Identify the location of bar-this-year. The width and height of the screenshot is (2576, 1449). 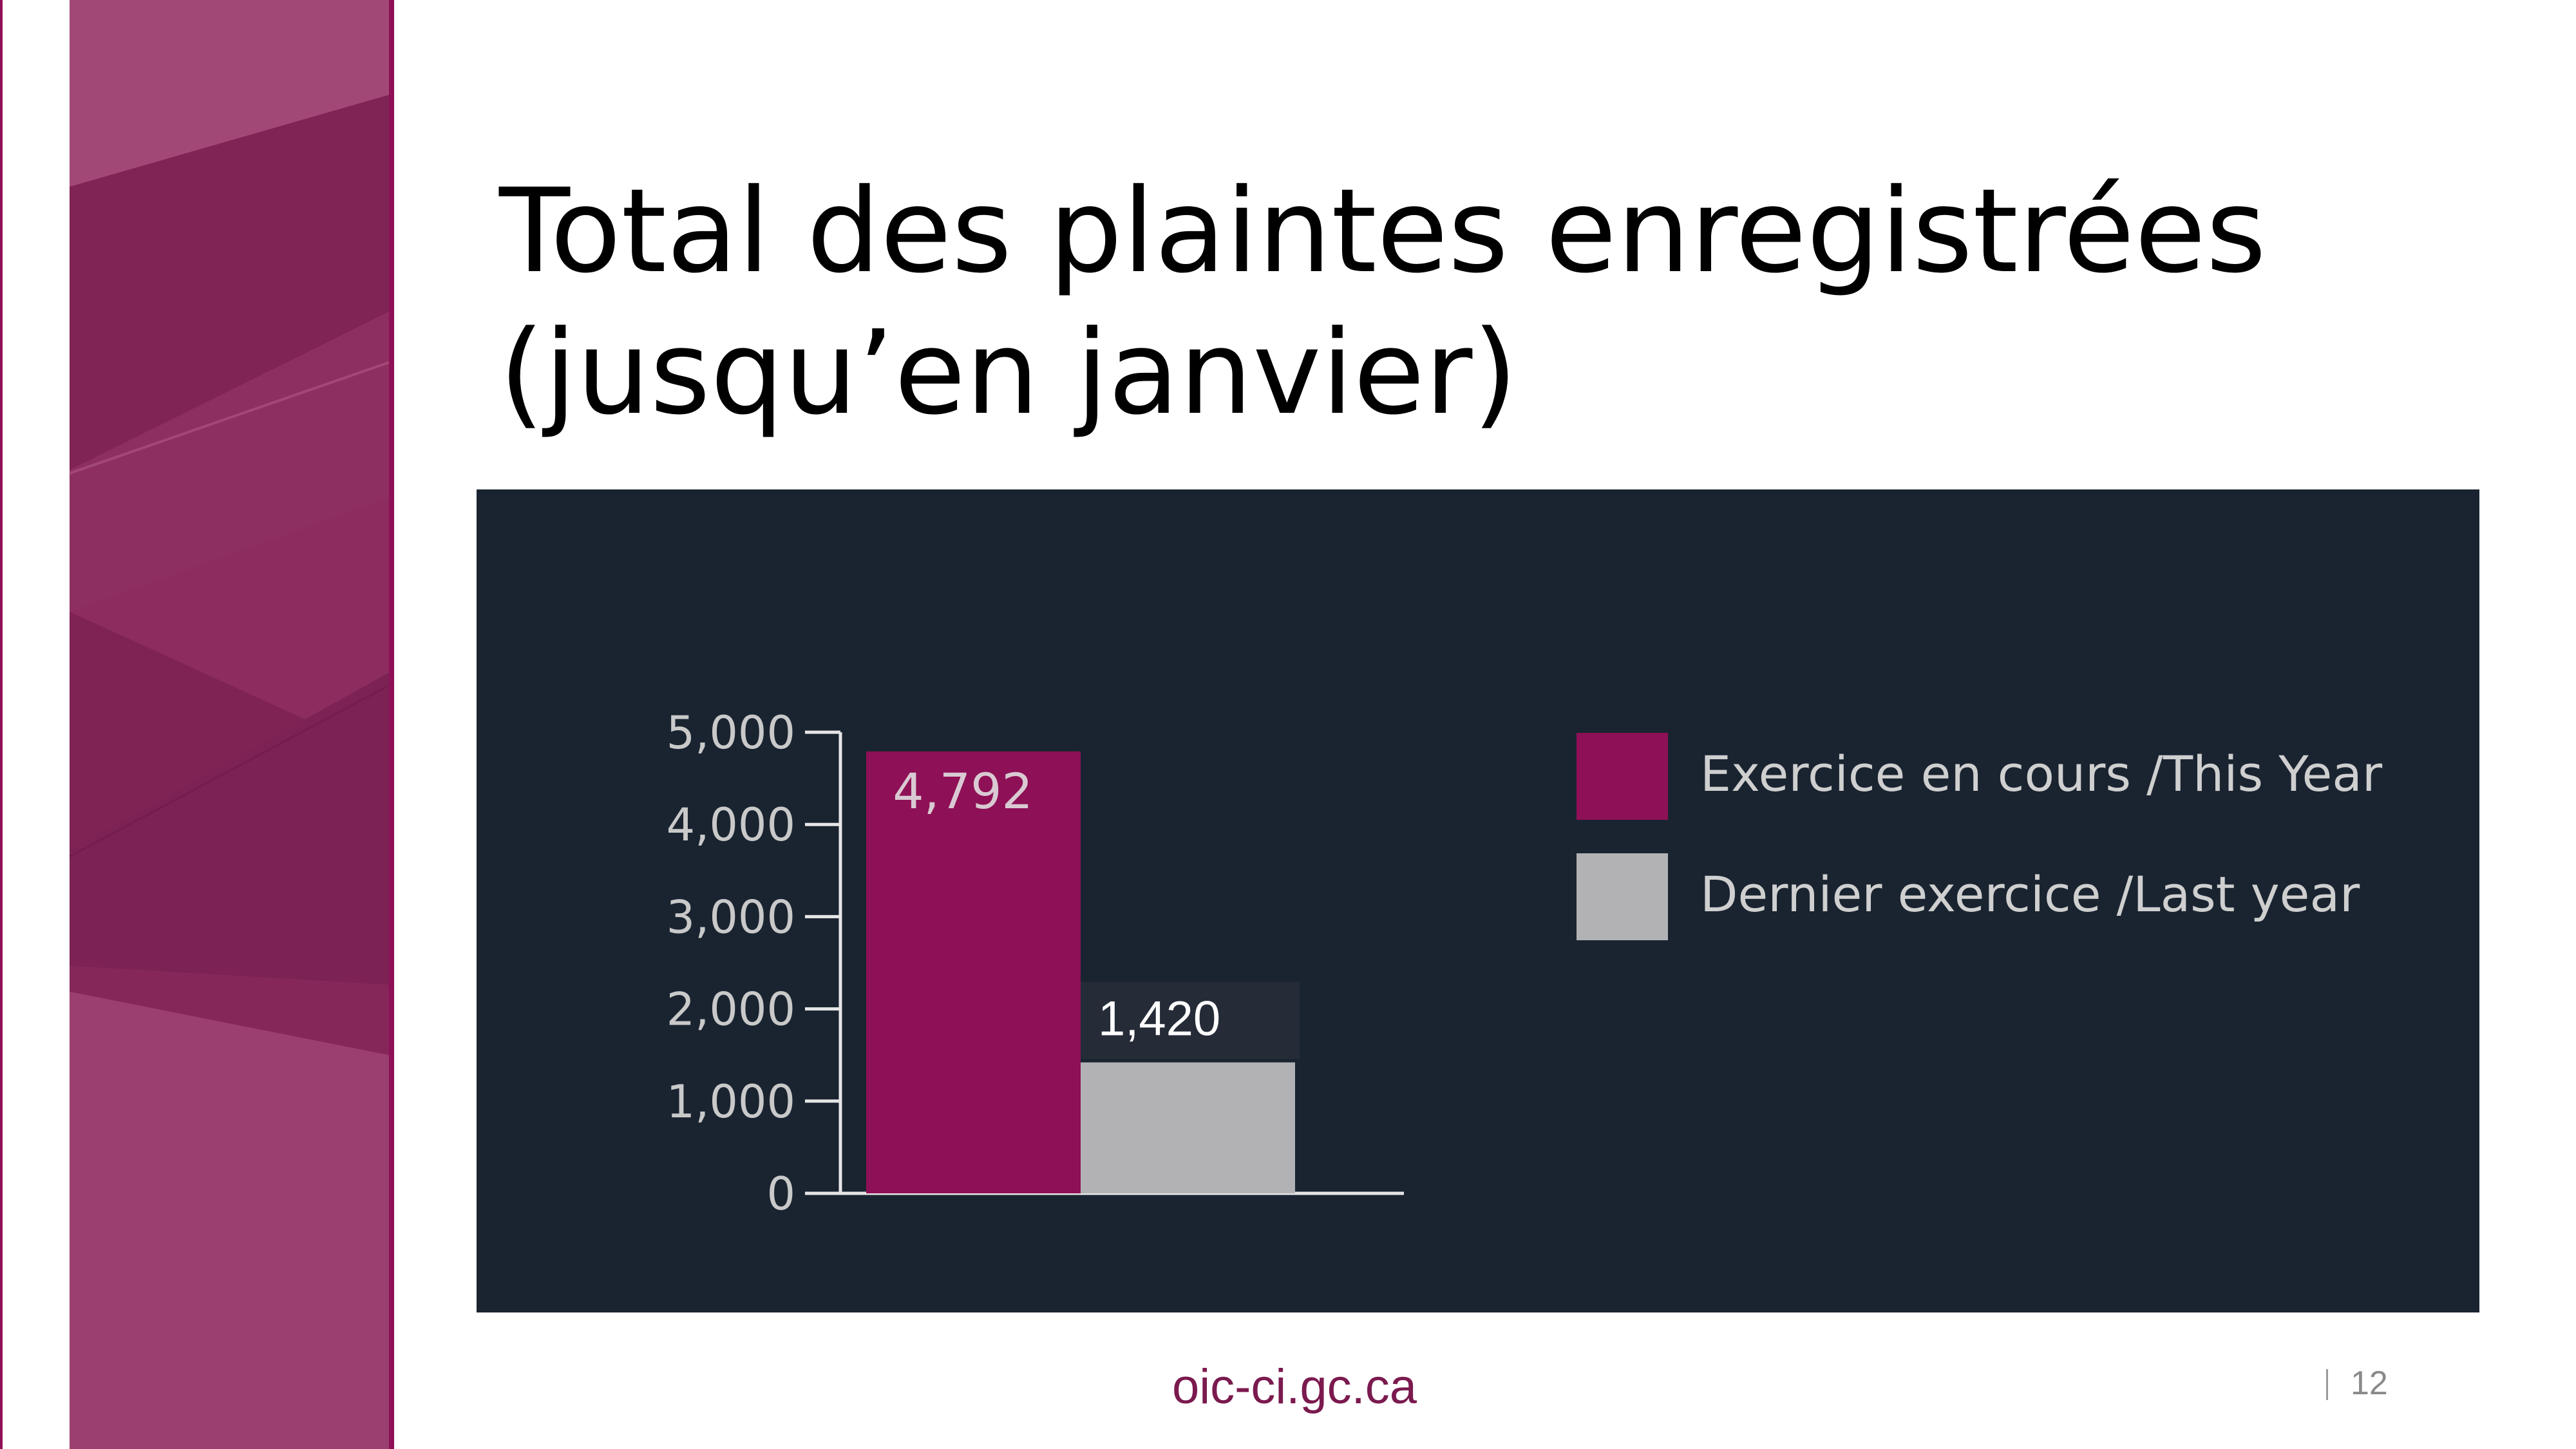
(974, 972).